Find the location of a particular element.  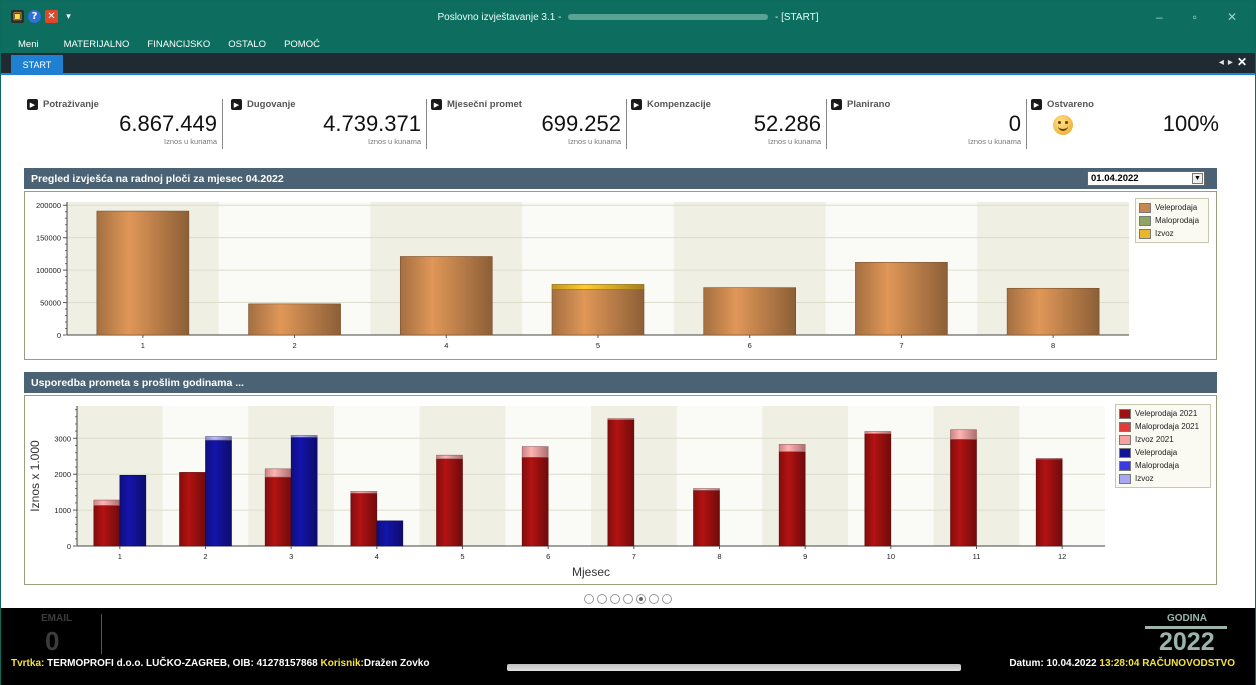

date-select-value: 01.04.2022 is located at coordinates (1115, 178).